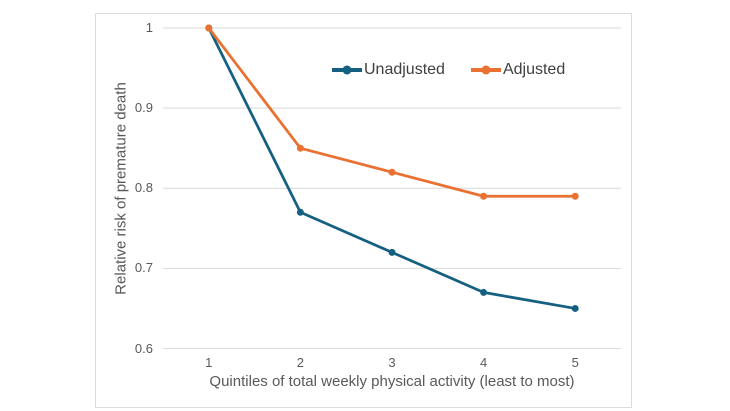 This screenshot has width=730, height=411. What do you see at coordinates (404, 69) in the screenshot?
I see `legend-label: Unadjusted` at bounding box center [404, 69].